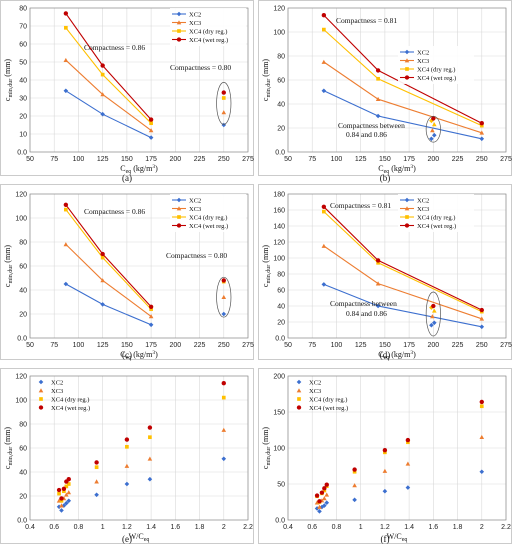 This screenshot has height=550, width=512. What do you see at coordinates (30, 345) in the screenshot?
I see `x-tick-label: 50` at bounding box center [30, 345].